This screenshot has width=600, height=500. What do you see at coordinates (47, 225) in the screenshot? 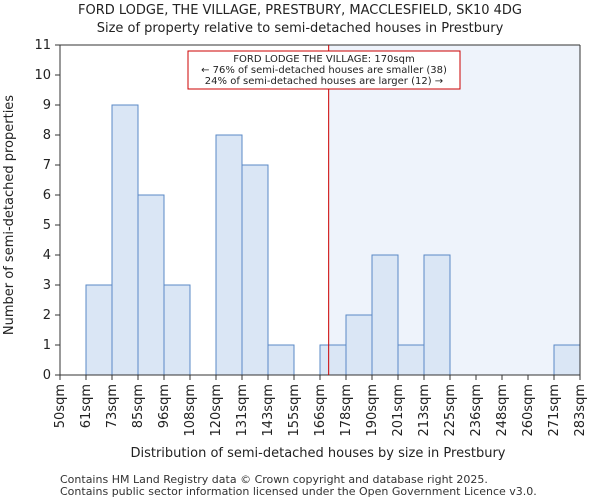
I see `y-tick-label: 5` at bounding box center [47, 225].